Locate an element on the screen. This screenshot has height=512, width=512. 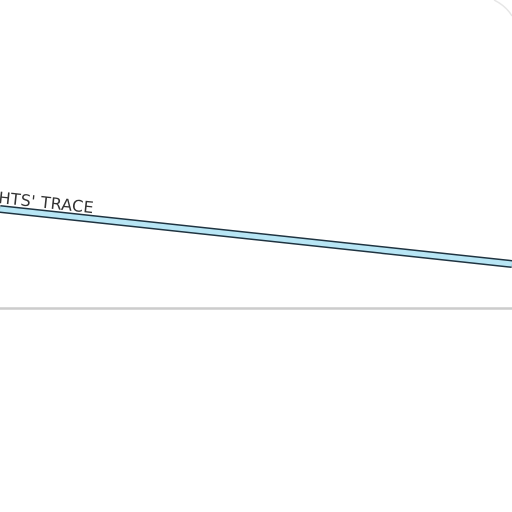
road-traces is located at coordinates (256, 236).